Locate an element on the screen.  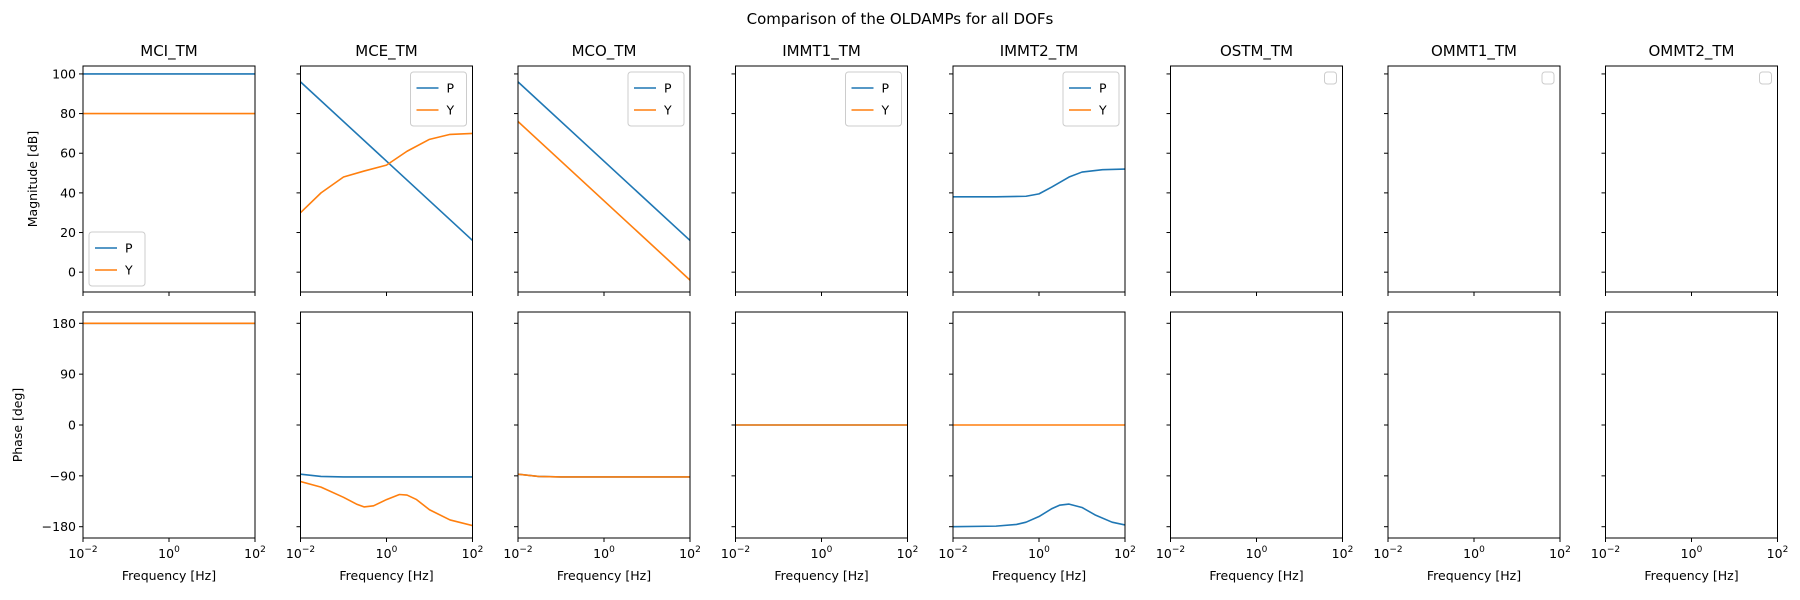
y-tick-label: 20 is located at coordinates (68, 232).